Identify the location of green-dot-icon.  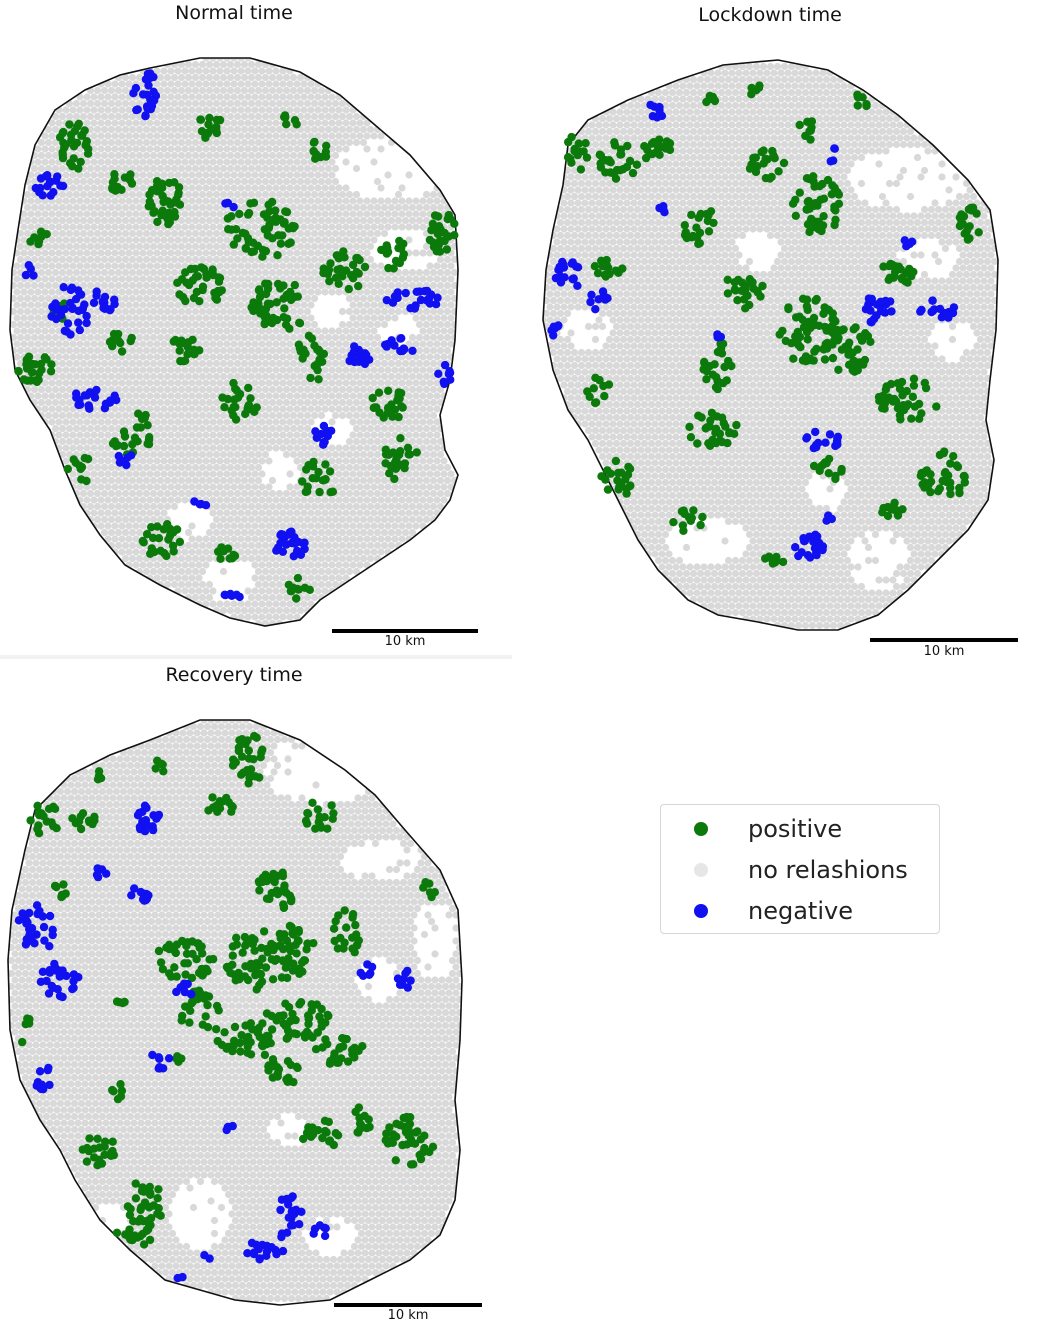
(701, 829).